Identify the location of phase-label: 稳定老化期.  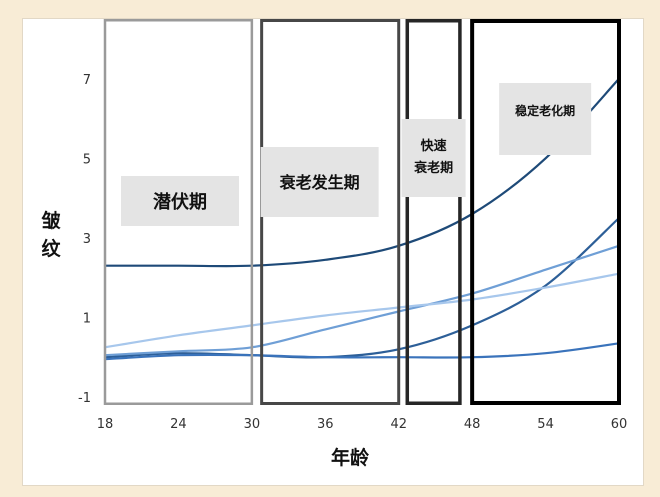
(545, 110).